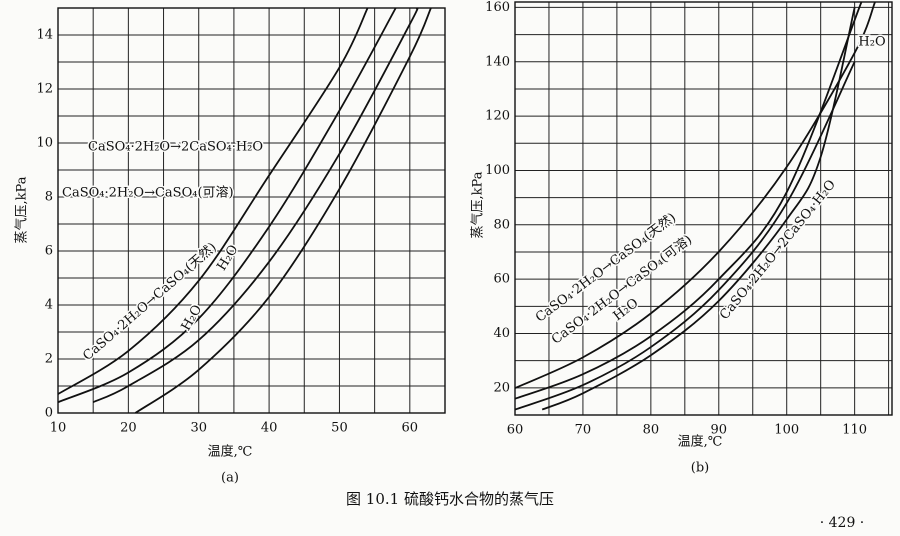 The height and width of the screenshot is (536, 900). I want to click on x-tick-label: 110, so click(854, 430).